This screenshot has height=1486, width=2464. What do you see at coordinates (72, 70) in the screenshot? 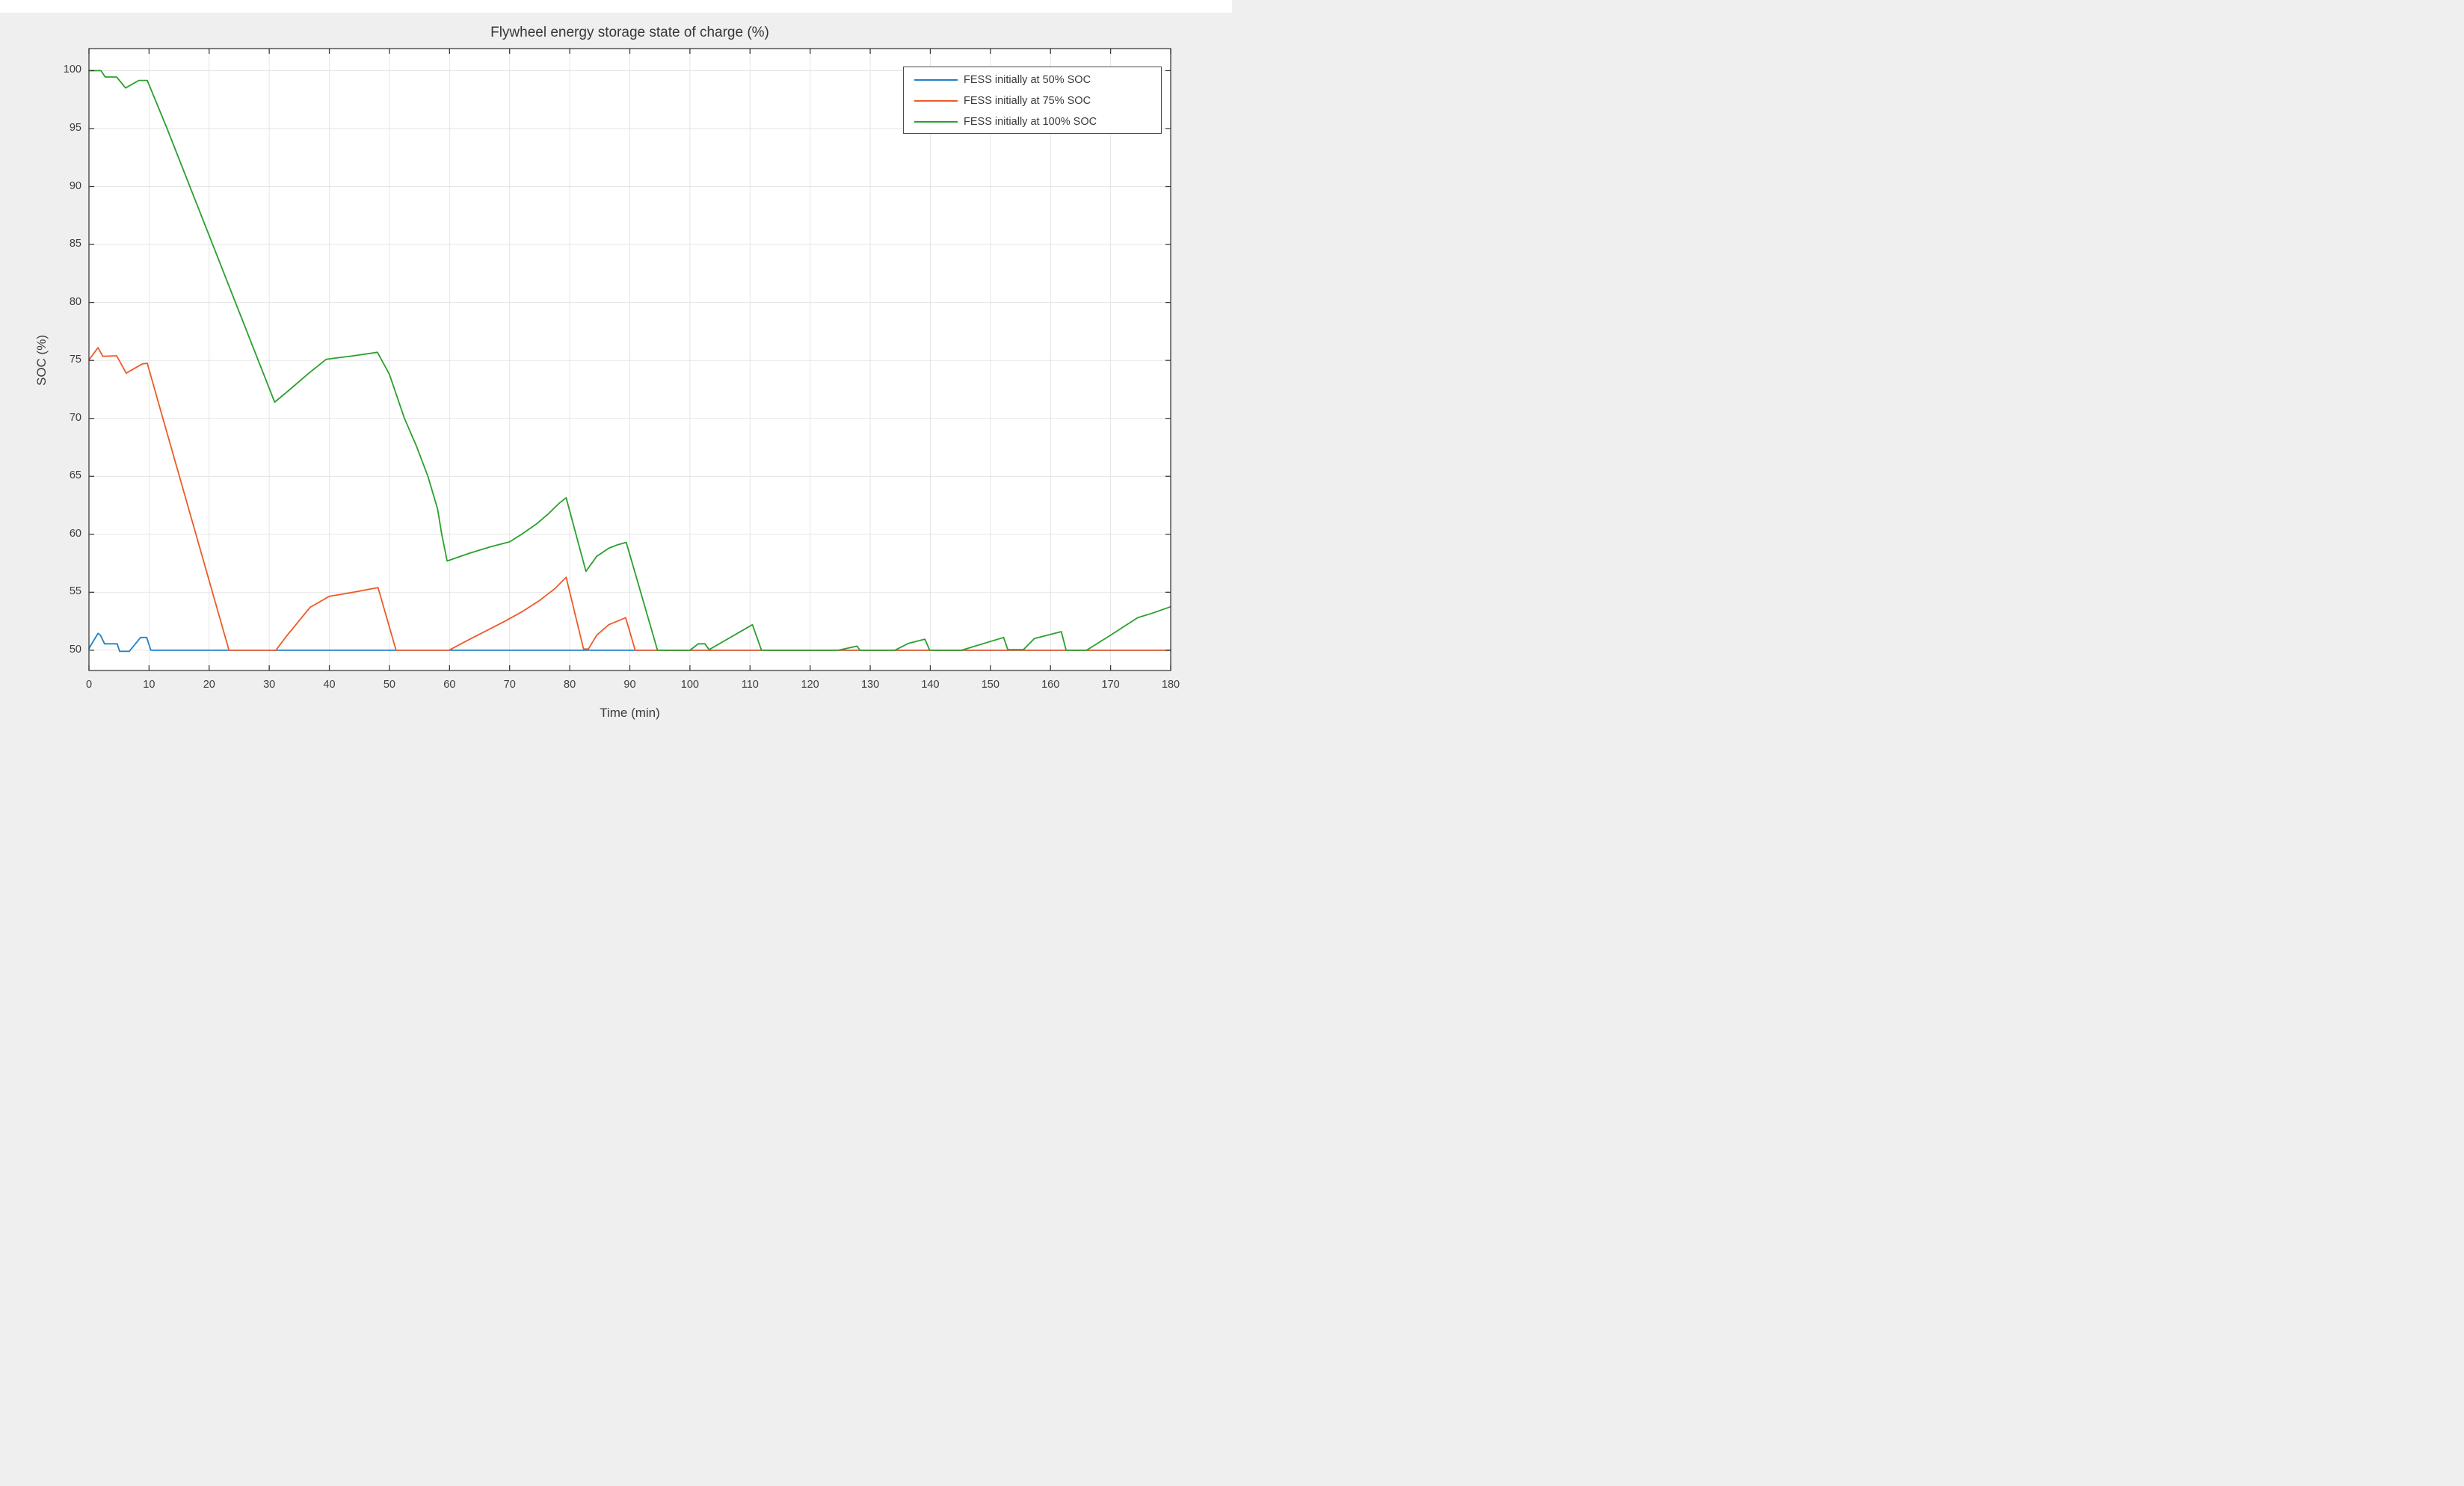
I see `y-tick-label: 100` at bounding box center [72, 70].